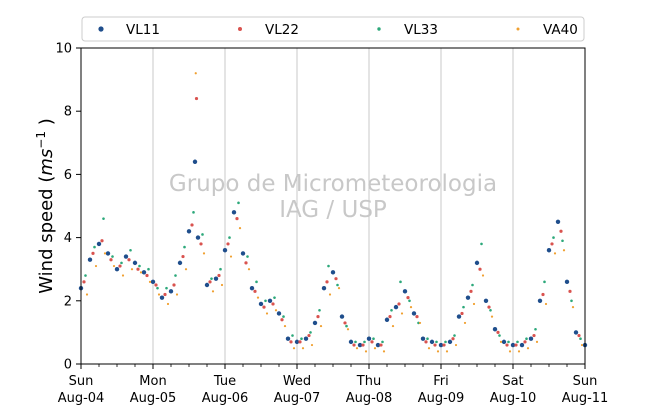  I want to click on y-tick-label: 8, so click(68, 112).